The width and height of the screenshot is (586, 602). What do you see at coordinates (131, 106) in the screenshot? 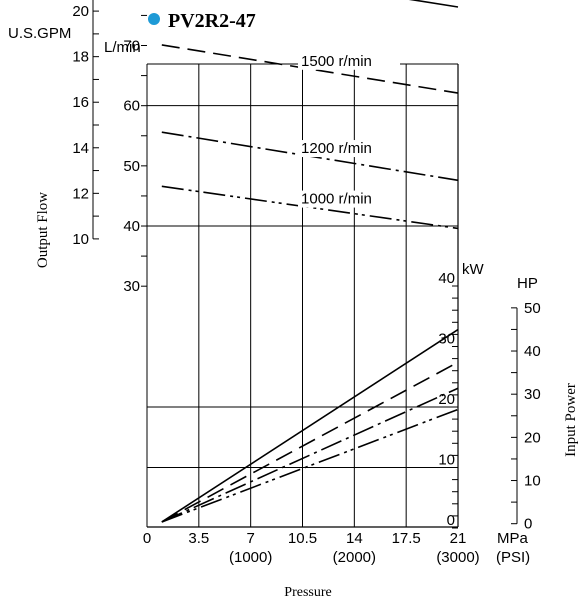
I see `lmin-tick-label: 60` at bounding box center [131, 106].